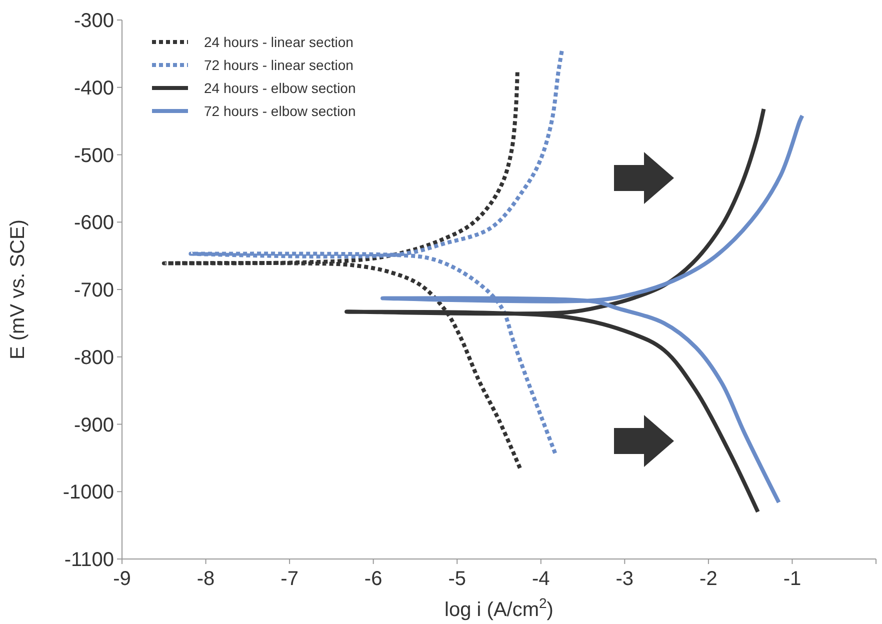 Image resolution: width=882 pixels, height=624 pixels. Describe the element at coordinates (280, 88) in the screenshot. I see `legend-label: 24 hours - elbow section` at that location.